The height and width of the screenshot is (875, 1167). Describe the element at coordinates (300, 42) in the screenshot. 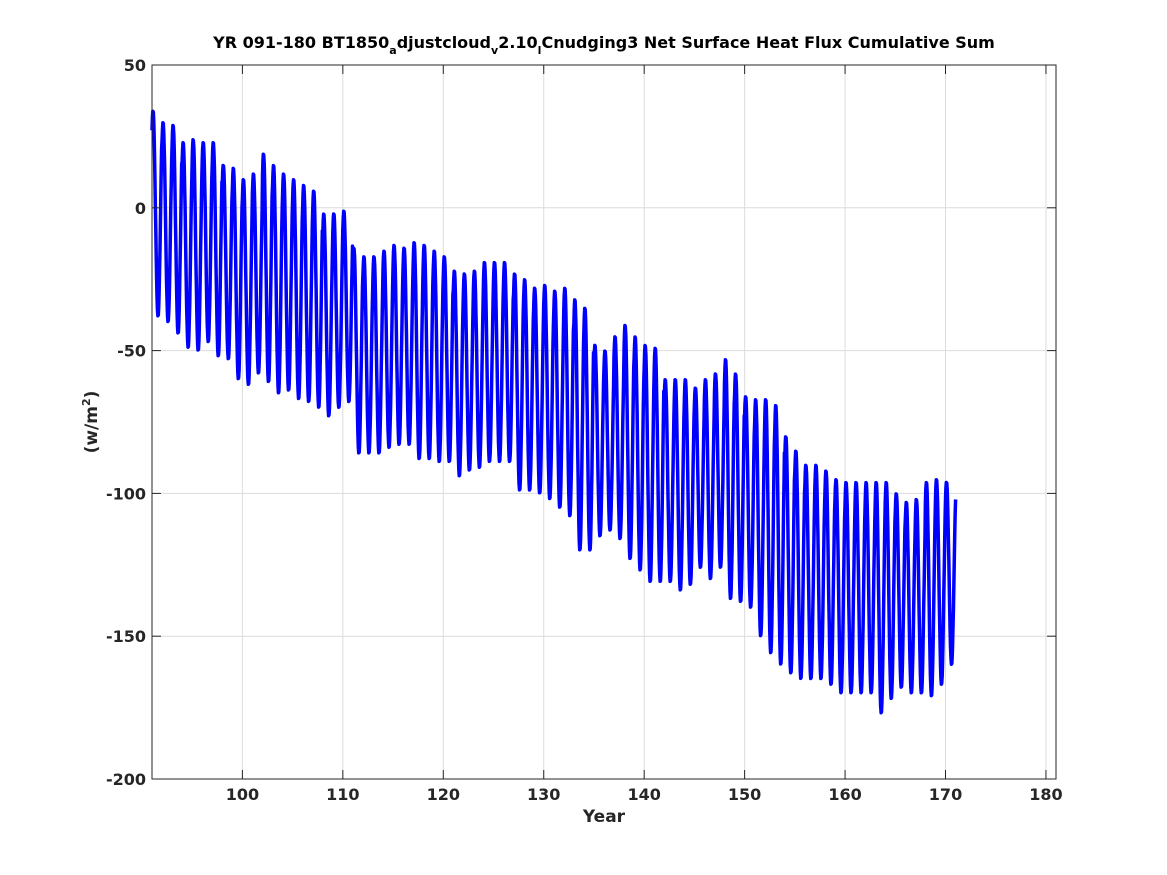

I see `title-part-1: YR 091-180 BT1850` at that location.